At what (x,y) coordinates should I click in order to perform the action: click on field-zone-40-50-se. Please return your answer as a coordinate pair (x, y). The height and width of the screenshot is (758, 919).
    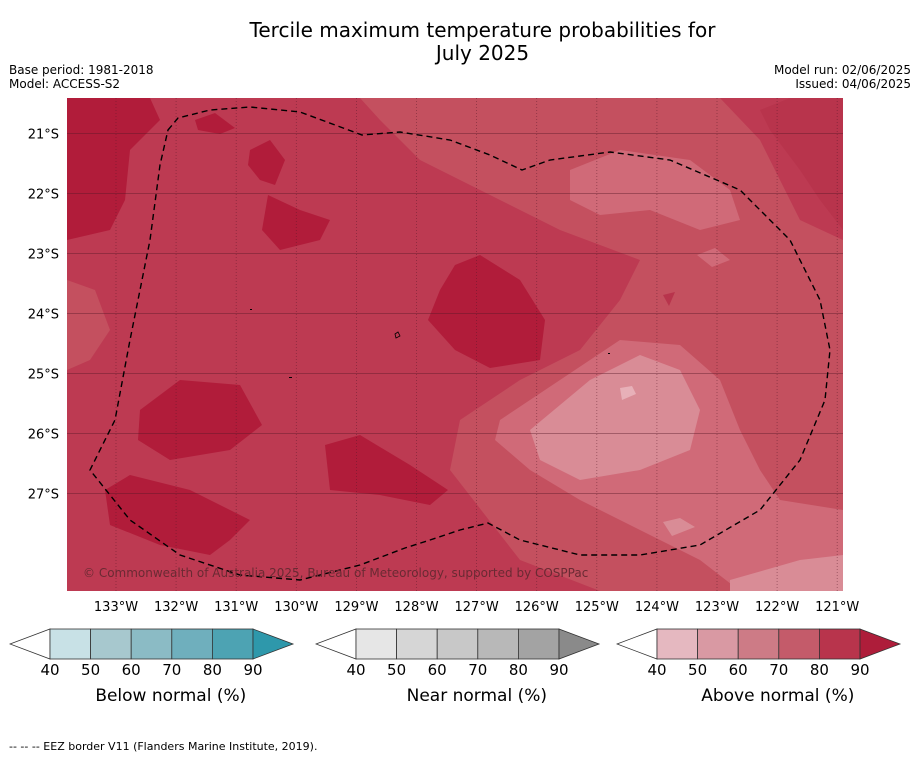
    Looking at the image, I should click on (786, 573).